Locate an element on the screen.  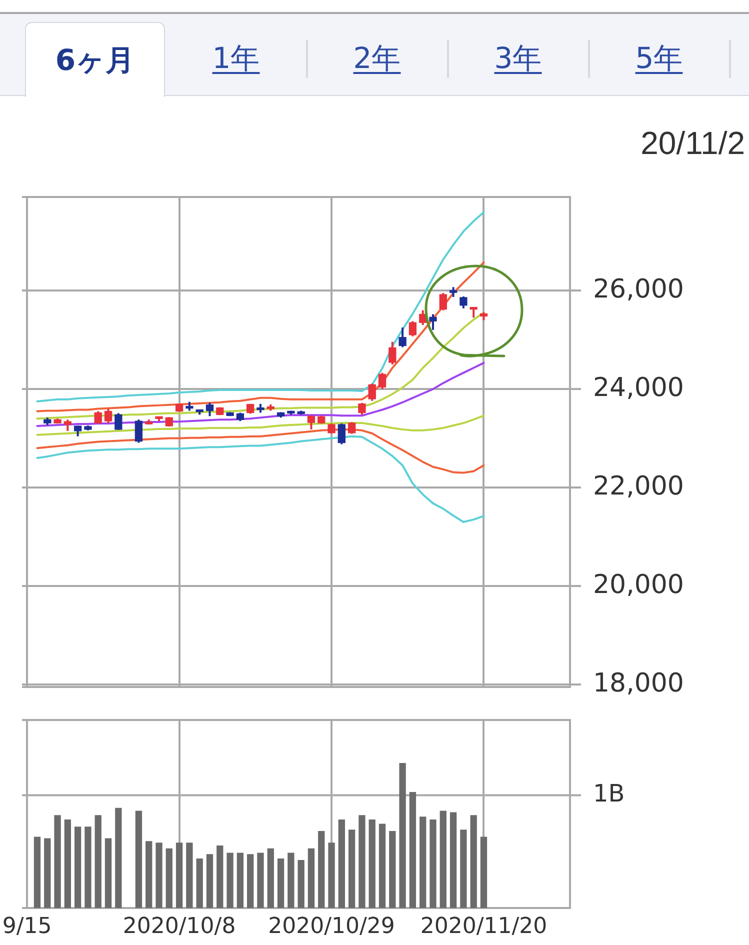
tab-bar: 6ヶ月 1年 2年 3年 5年 is located at coordinates (374, 54).